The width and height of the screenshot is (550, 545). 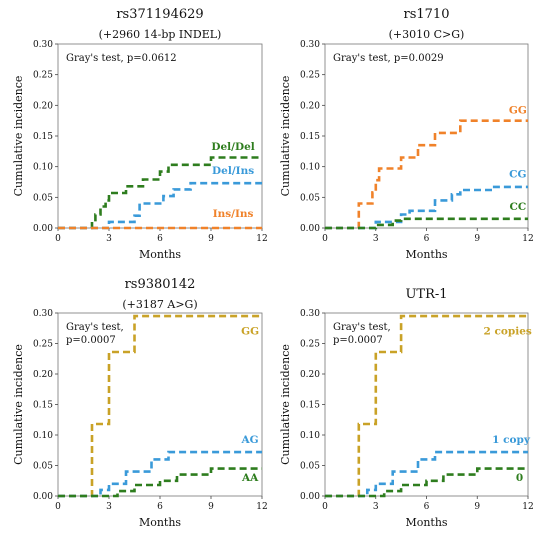 What do you see at coordinates (160, 284) in the screenshot?
I see `chart-title: rs9380142` at bounding box center [160, 284].